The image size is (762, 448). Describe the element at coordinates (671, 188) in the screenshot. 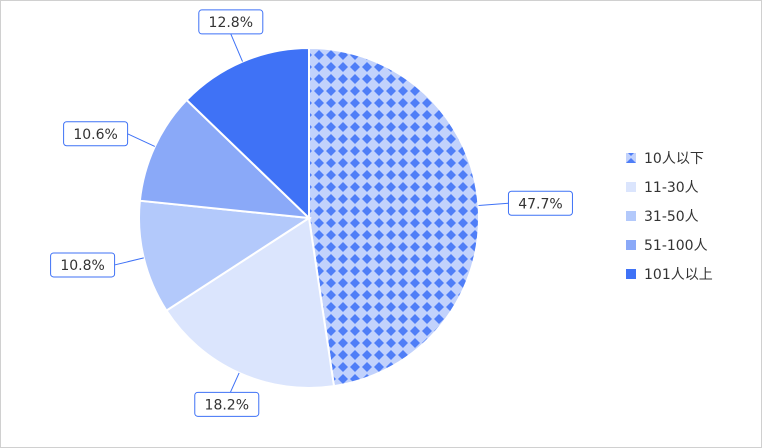

I see `legend-label: 11-30人` at that location.